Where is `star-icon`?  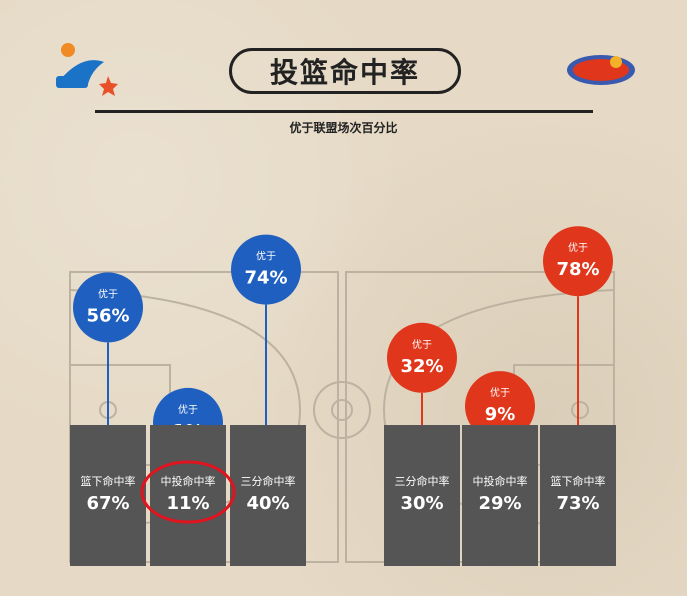 star-icon is located at coordinates (108, 86).